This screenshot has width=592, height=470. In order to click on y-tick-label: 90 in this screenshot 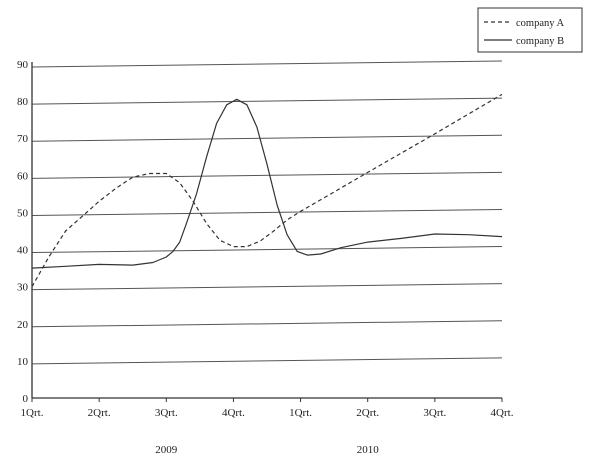, I will do `click(23, 65)`.